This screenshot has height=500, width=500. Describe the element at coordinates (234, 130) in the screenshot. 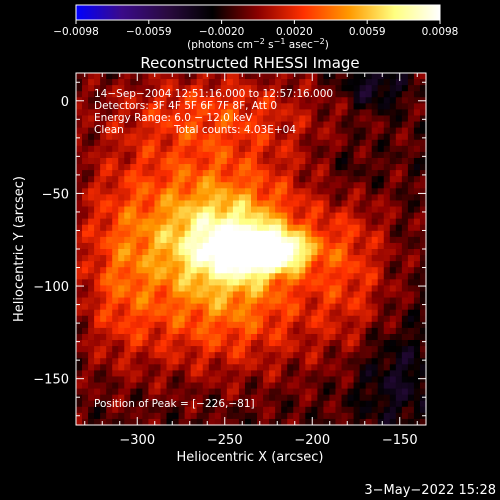

I see `annotation-total-counts: Total counts: 4.03E+04` at that location.